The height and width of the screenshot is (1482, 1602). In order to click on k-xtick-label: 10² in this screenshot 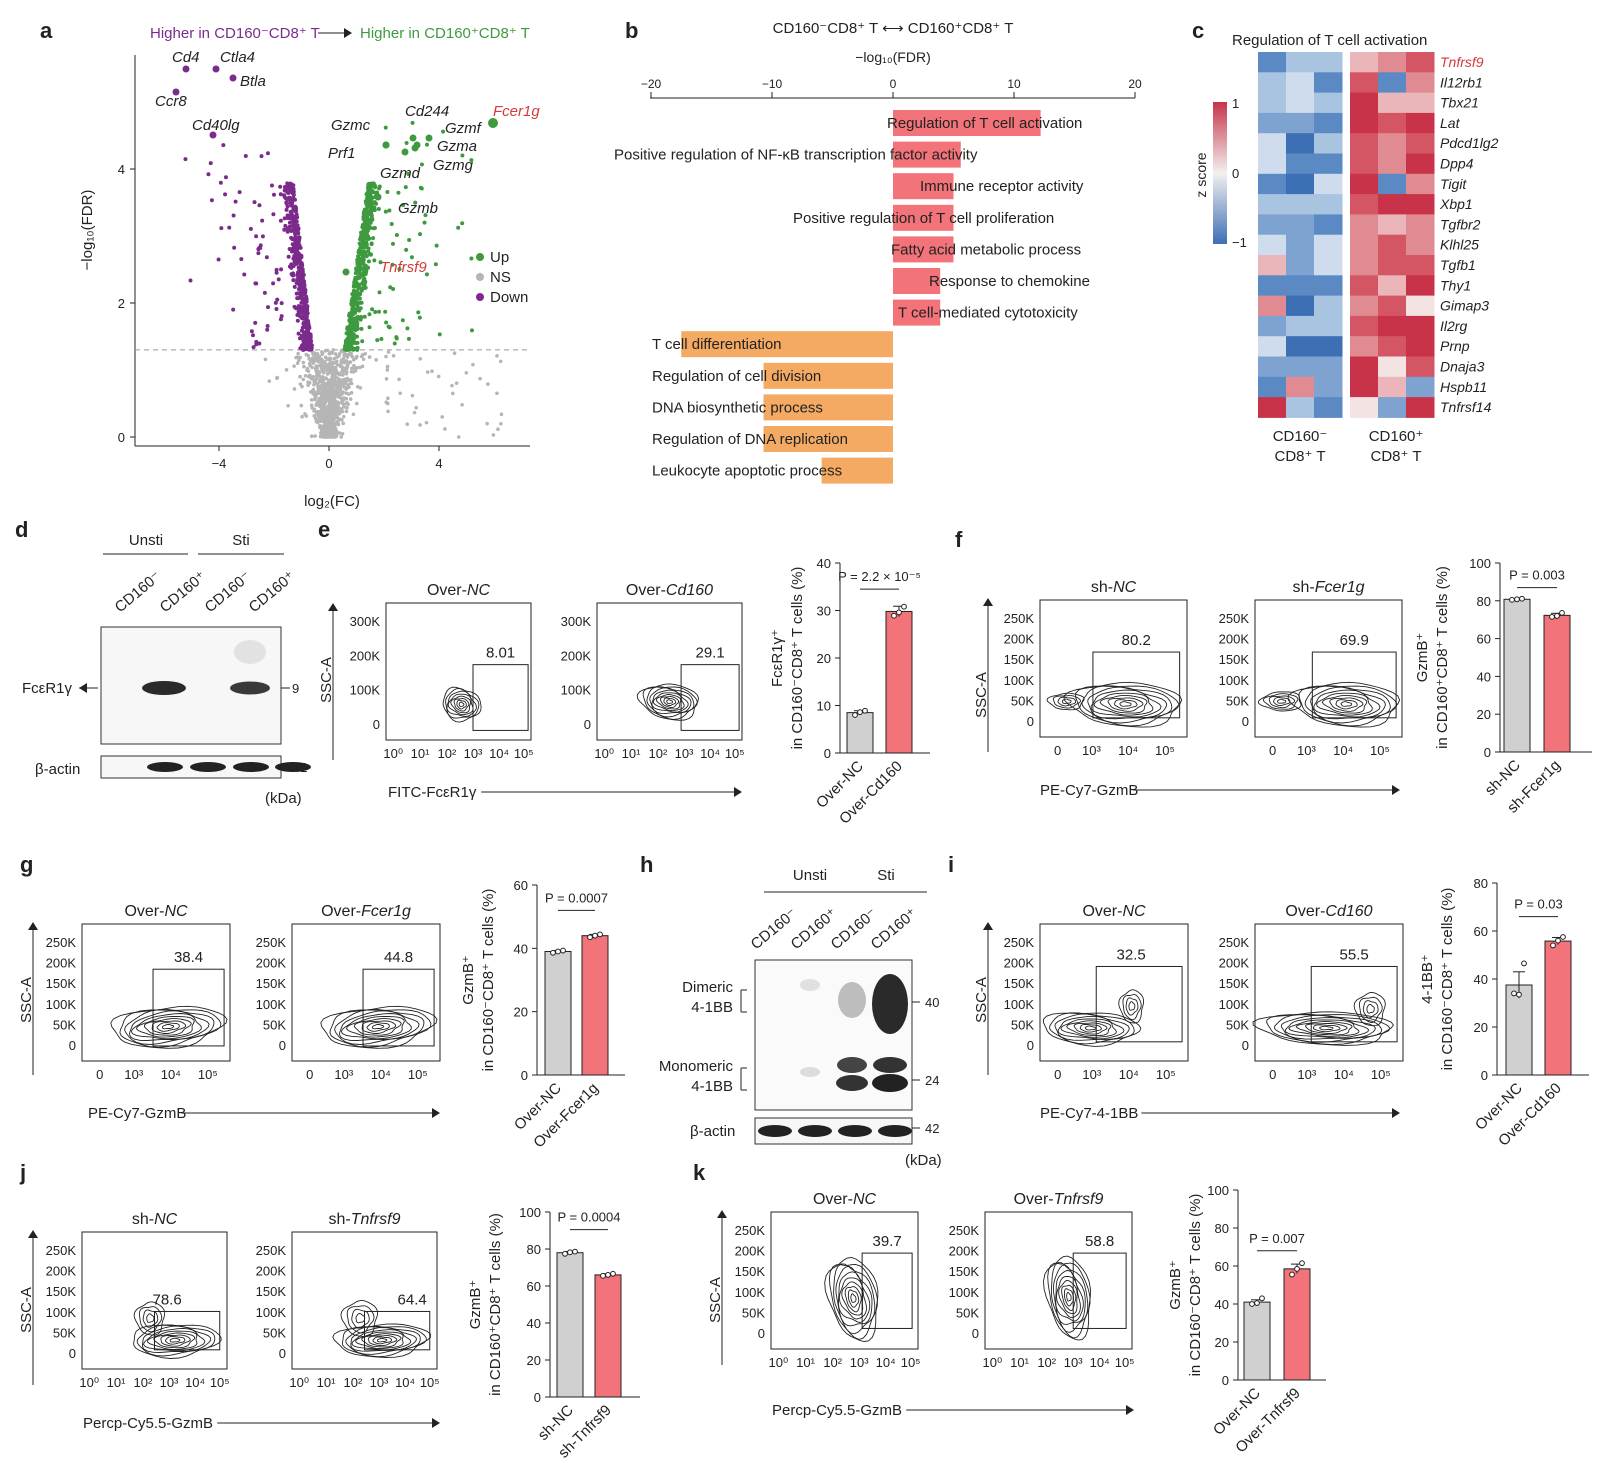, I will do `click(832, 1362)`.